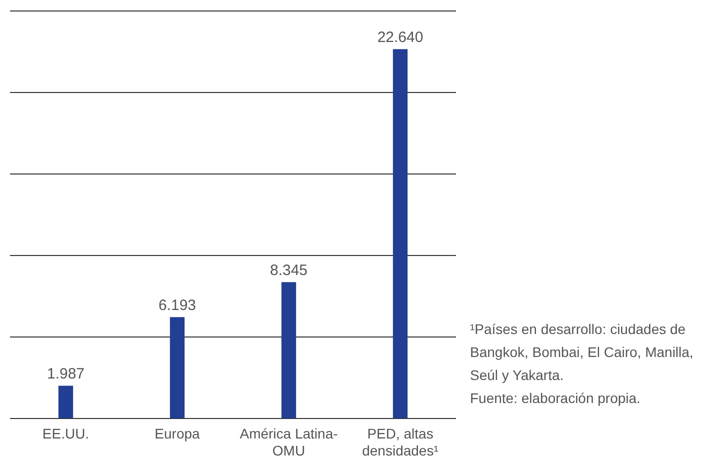  I want to click on text: ¹Países en desarrollo: ciudades de Bangkok, Bombai, El Cairo, Manilla, Seúl y Yakarta., so click(582, 352).